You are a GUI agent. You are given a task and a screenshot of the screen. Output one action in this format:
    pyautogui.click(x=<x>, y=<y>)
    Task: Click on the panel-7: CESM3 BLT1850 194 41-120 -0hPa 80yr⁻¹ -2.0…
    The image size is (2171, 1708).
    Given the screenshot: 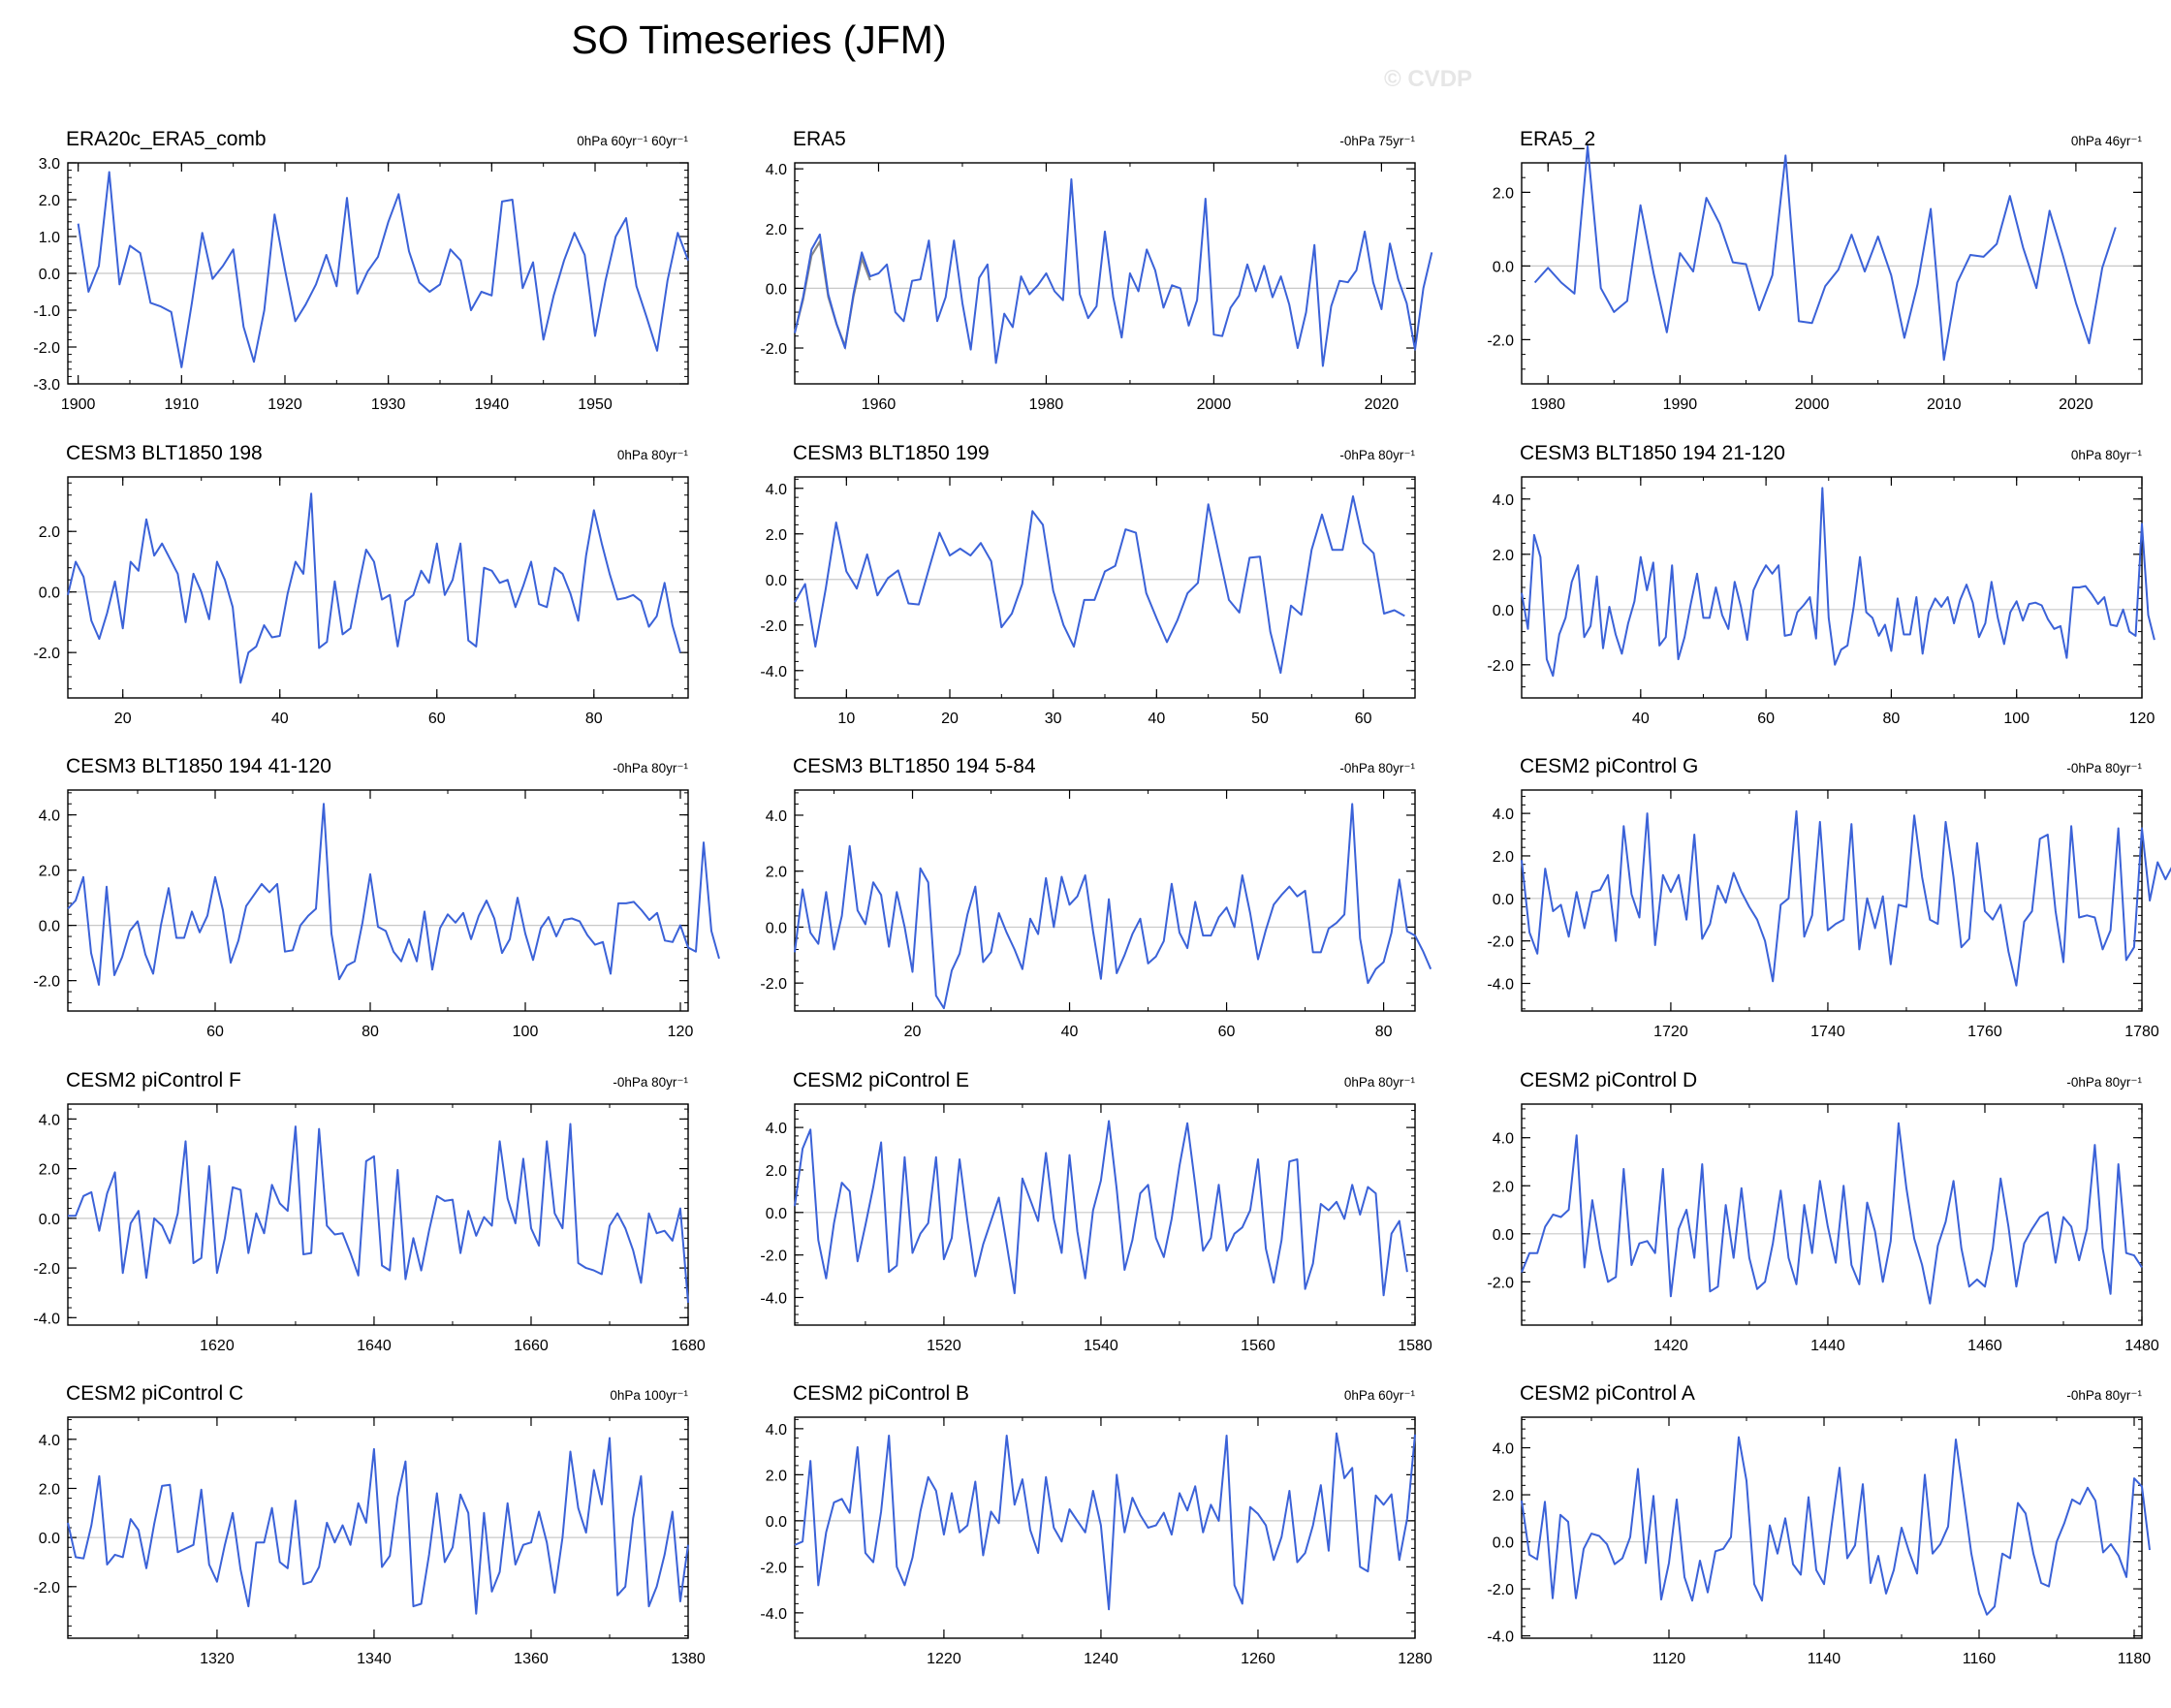 What is the action you would take?
    pyautogui.click(x=376, y=897)
    